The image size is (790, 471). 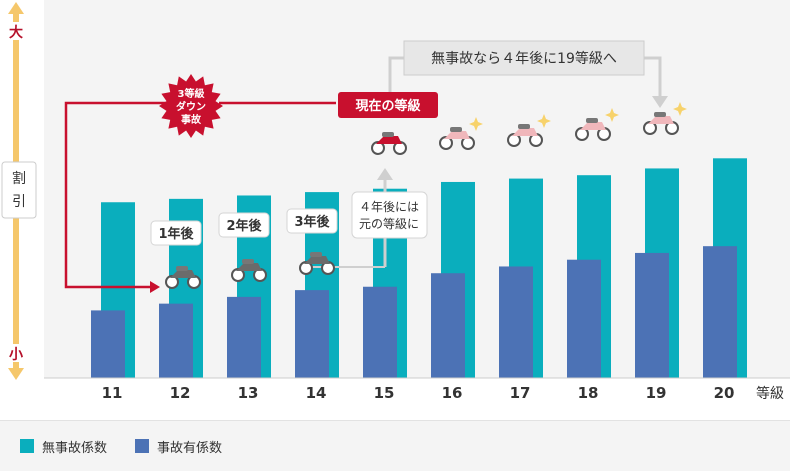 I want to click on x-tick-label-17: 17, so click(x=520, y=393).